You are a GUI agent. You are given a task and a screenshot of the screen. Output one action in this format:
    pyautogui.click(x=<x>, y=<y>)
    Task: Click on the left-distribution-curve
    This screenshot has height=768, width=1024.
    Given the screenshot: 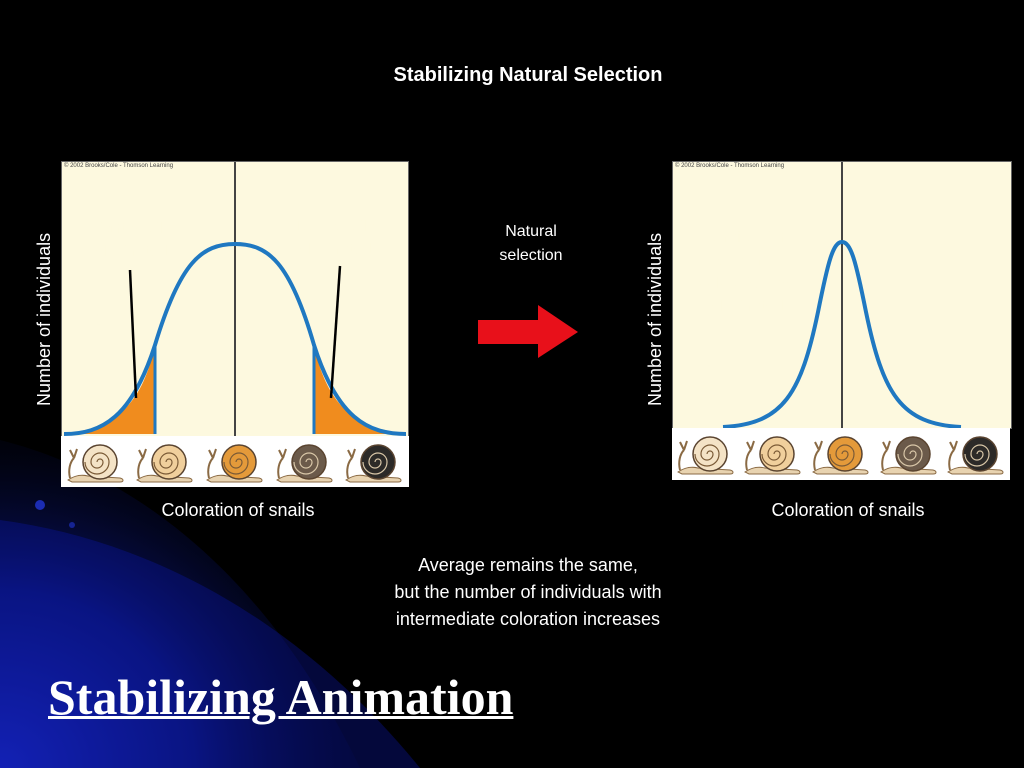 What is the action you would take?
    pyautogui.click(x=235, y=338)
    